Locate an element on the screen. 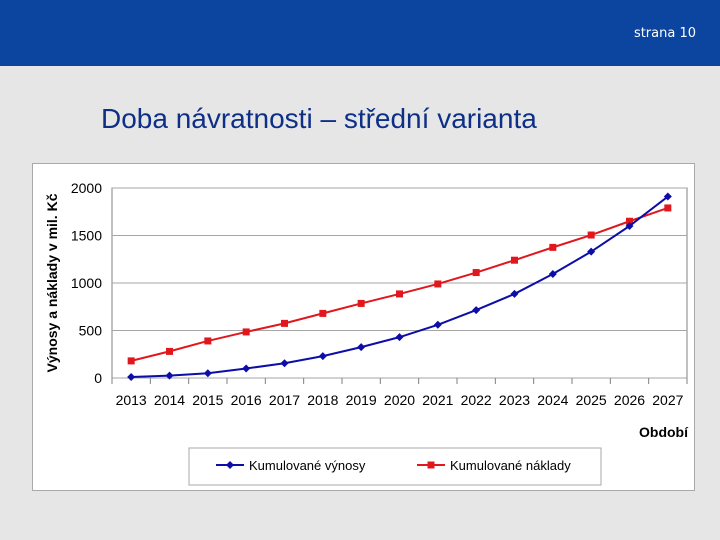  y-tick-label: 0 is located at coordinates (98, 378).